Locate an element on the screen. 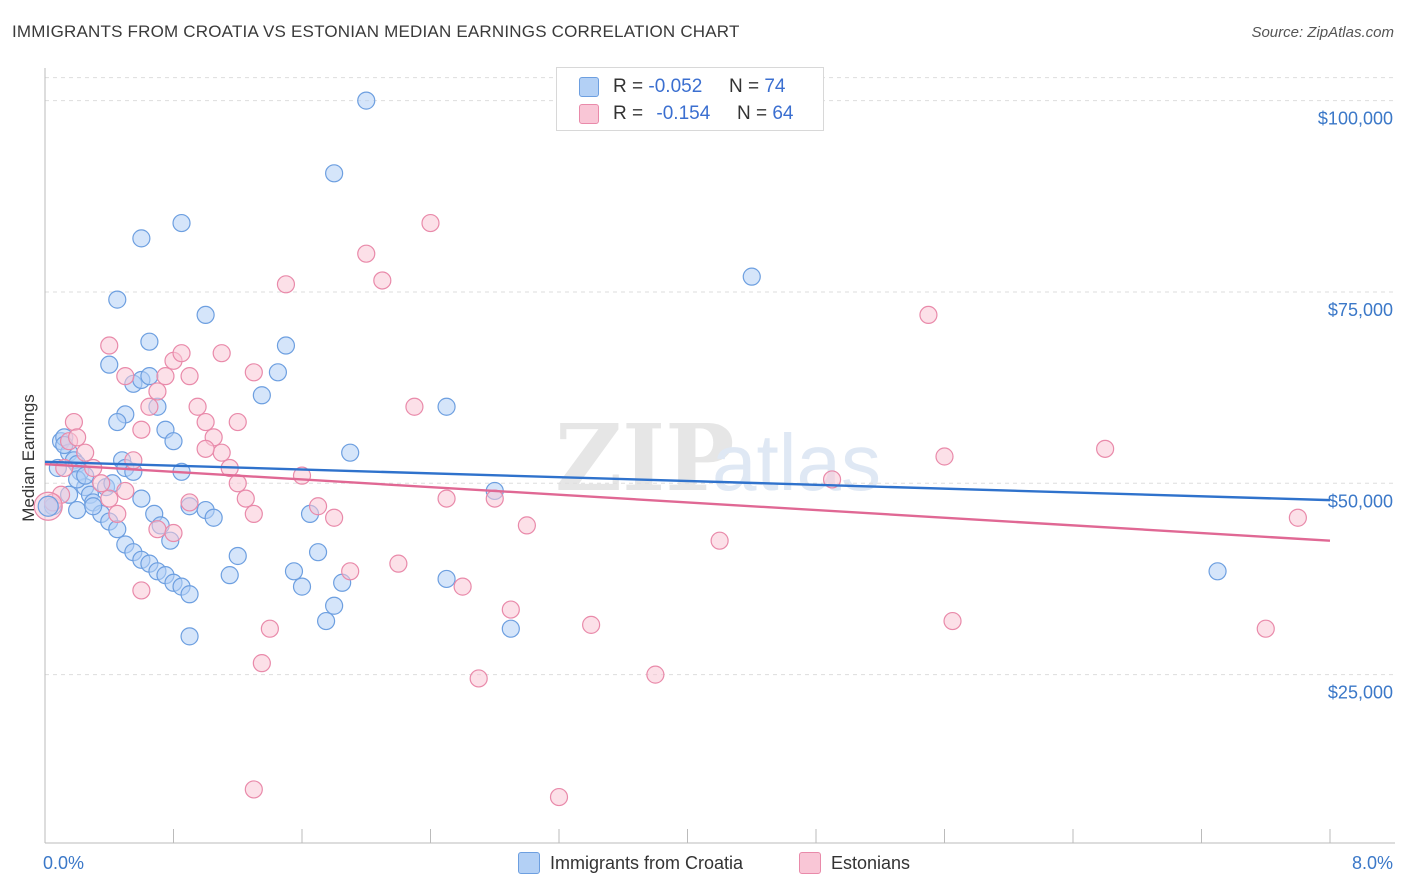 The height and width of the screenshot is (892, 1406). r-value: -0.052 is located at coordinates (675, 86).